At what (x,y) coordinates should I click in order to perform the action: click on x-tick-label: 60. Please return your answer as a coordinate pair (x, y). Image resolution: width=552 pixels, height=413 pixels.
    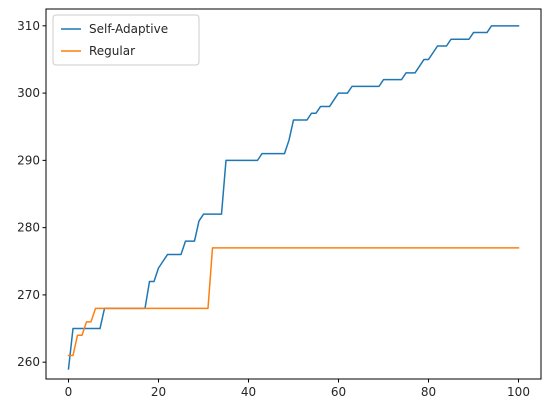
    Looking at the image, I should click on (338, 392).